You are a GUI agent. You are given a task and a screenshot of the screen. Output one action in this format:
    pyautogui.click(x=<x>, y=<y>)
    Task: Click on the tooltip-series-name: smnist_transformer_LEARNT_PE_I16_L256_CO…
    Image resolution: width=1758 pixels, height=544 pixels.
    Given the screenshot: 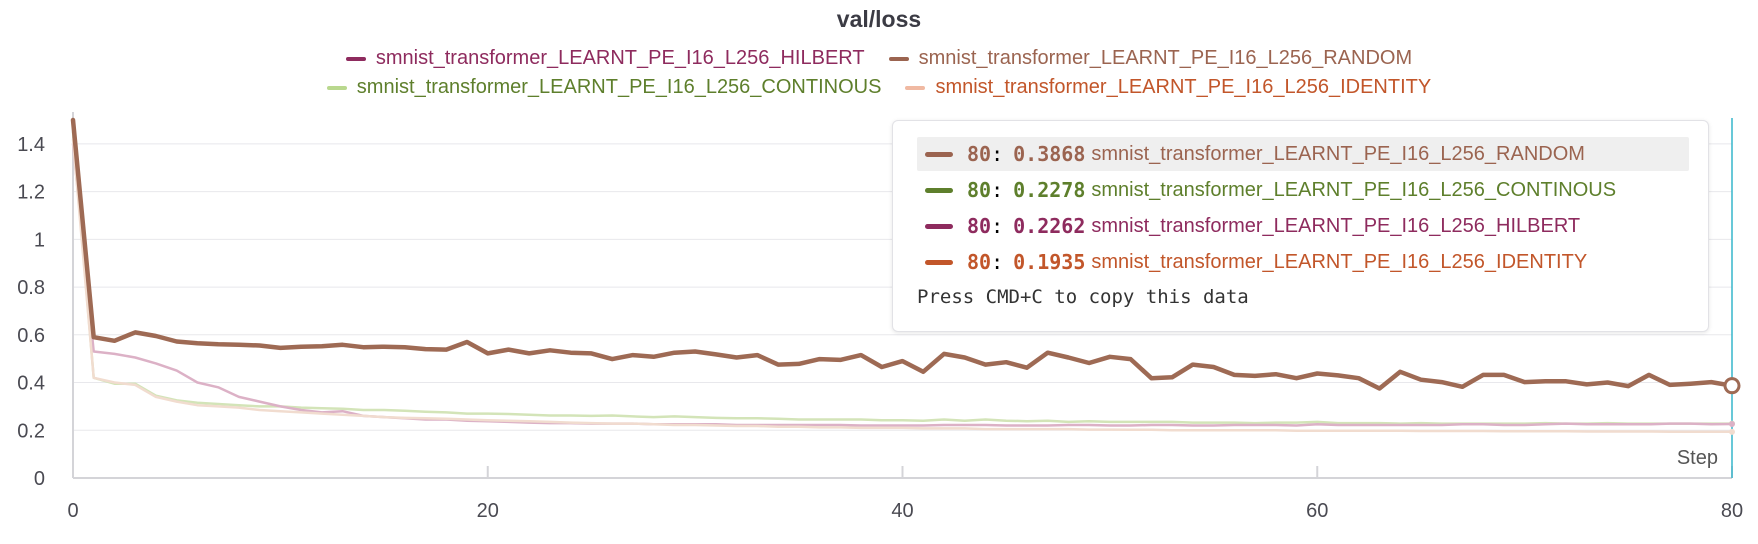 What is the action you would take?
    pyautogui.click(x=1354, y=189)
    